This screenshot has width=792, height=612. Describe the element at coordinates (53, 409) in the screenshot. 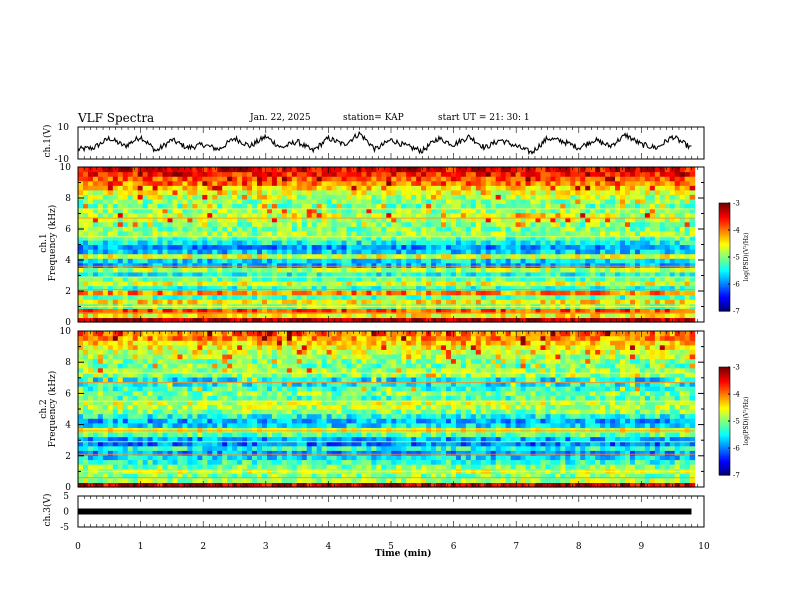

I see `ch2-frequency-ylabel: Frequency (kHz)` at that location.